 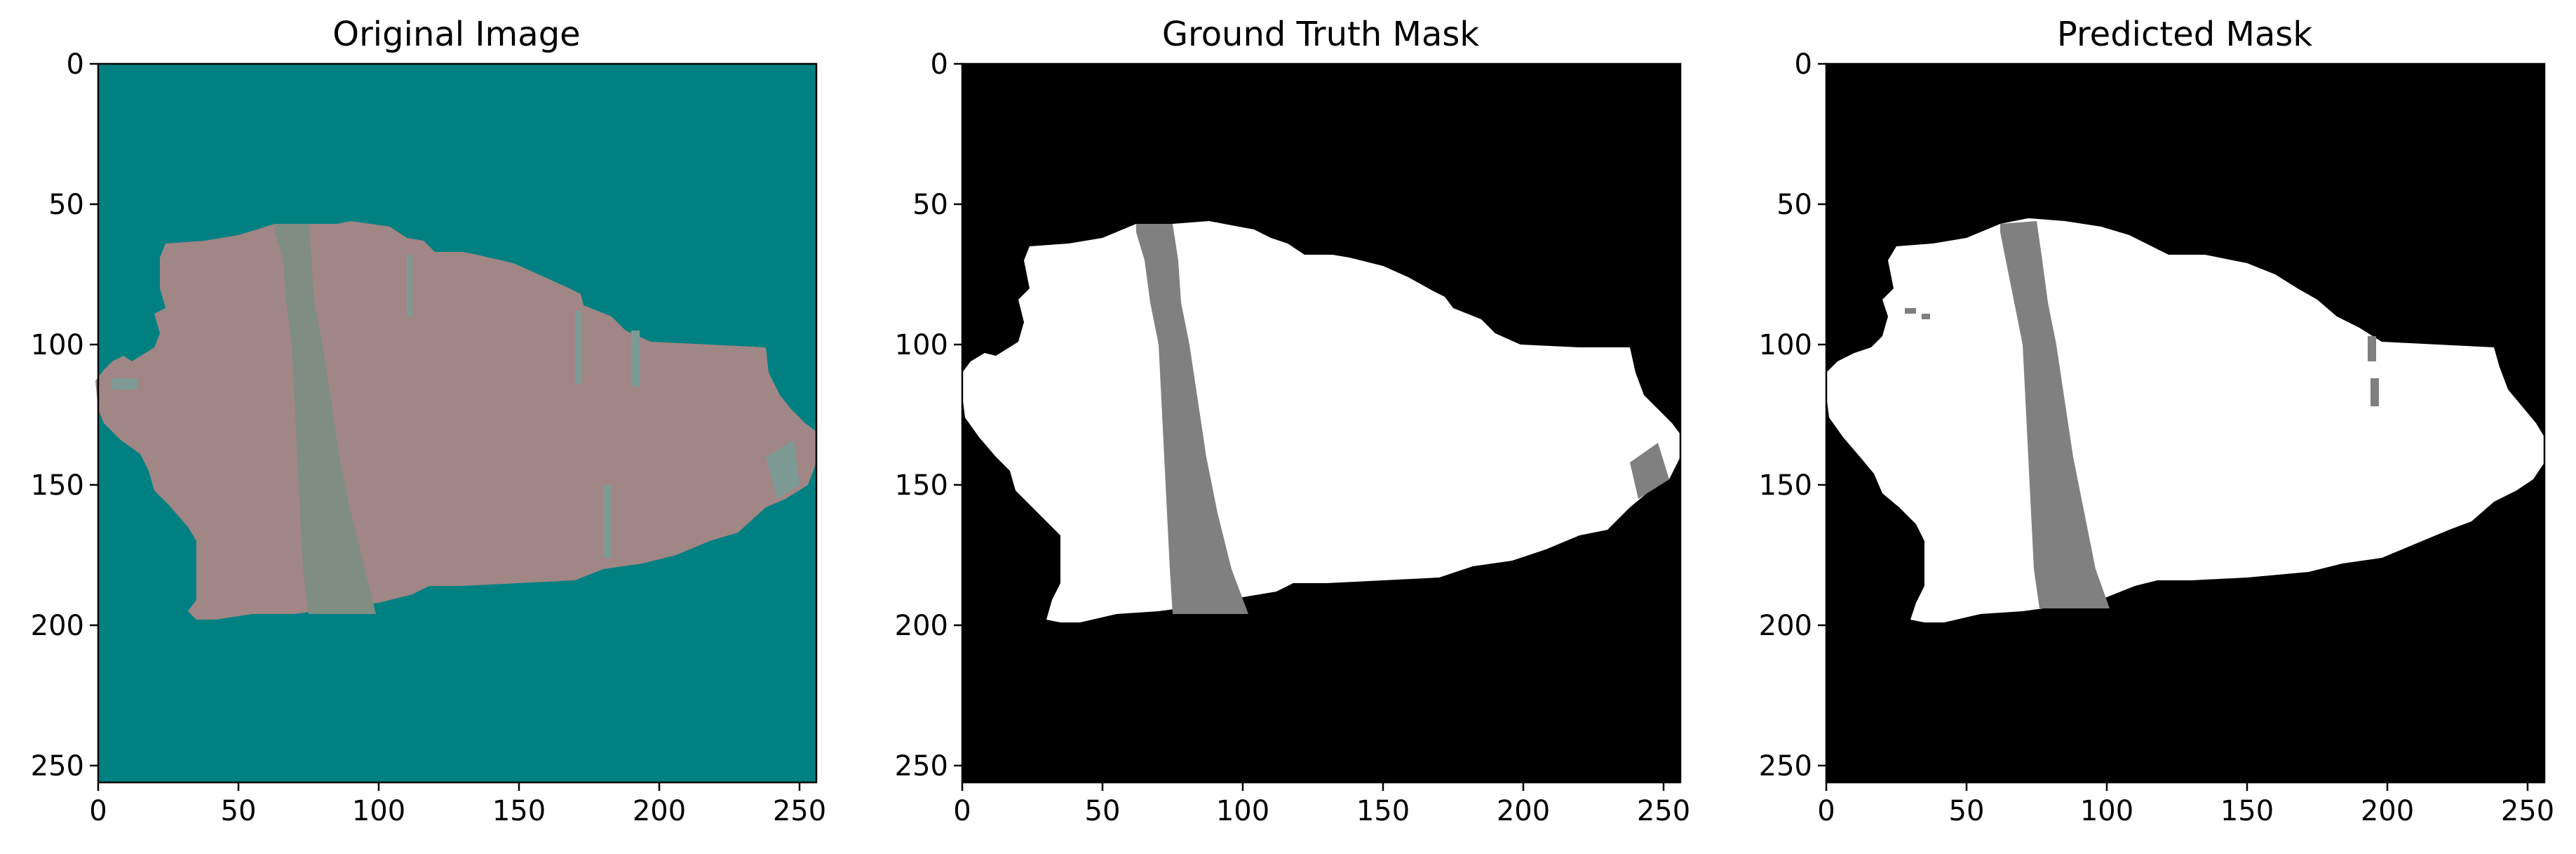 I want to click on panel-title: Predicted Mask, so click(x=2184, y=34).